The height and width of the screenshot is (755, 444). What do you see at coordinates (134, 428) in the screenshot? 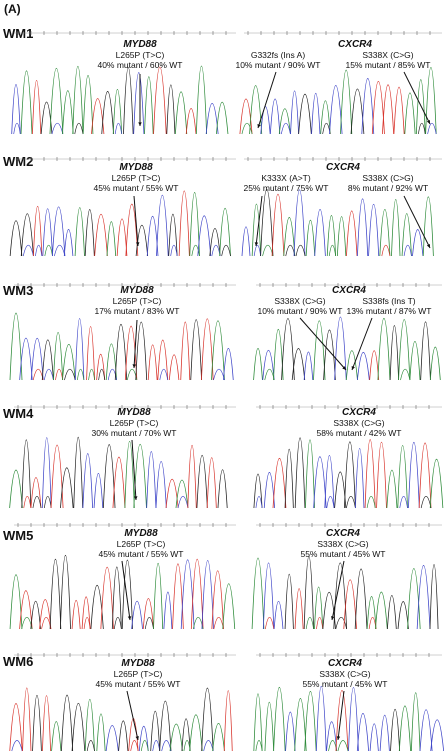
I see `left-annotation: L265P (T>C) 30% mutant / 70% WT` at bounding box center [134, 428].